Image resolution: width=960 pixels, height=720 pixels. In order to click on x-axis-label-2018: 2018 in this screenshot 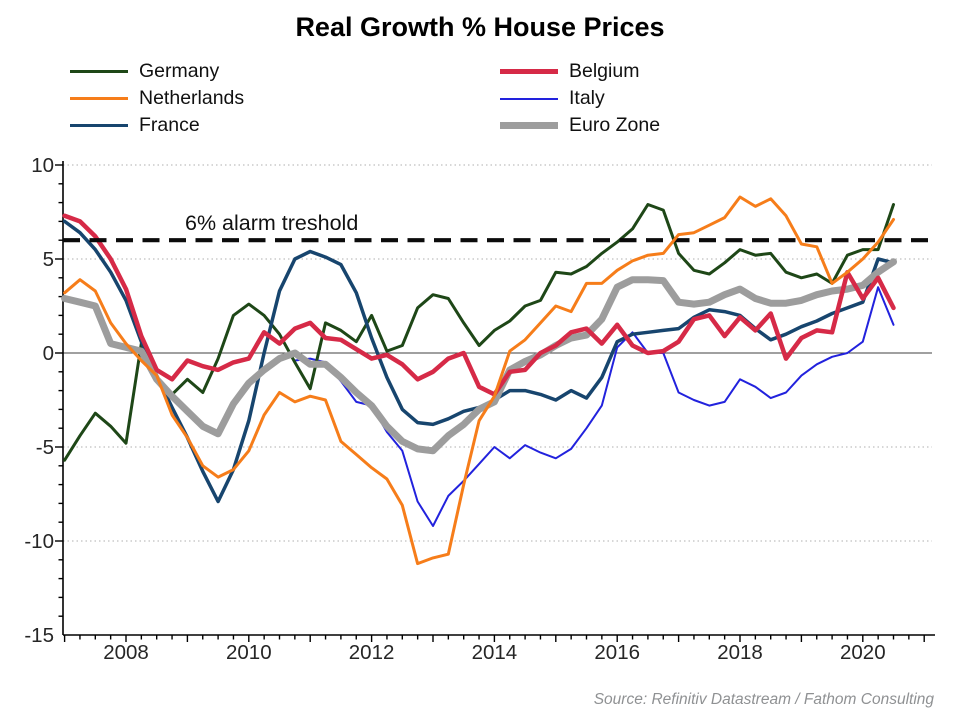, I will do `click(740, 652)`.